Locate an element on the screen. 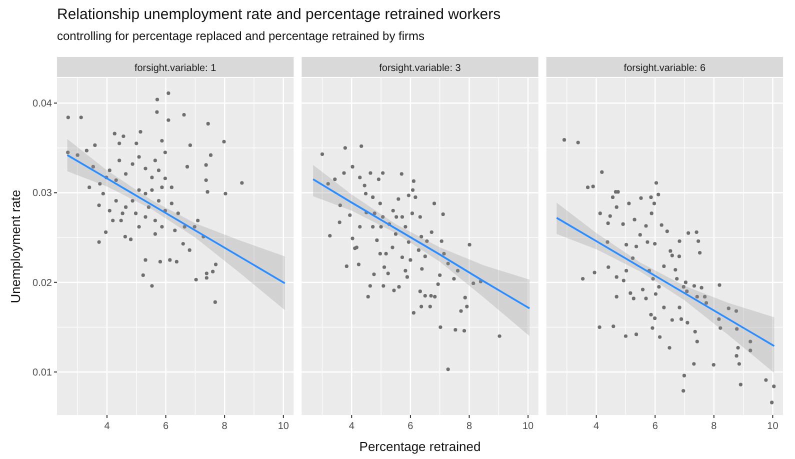  y-tick-label: 0.01 is located at coordinates (42, 372).